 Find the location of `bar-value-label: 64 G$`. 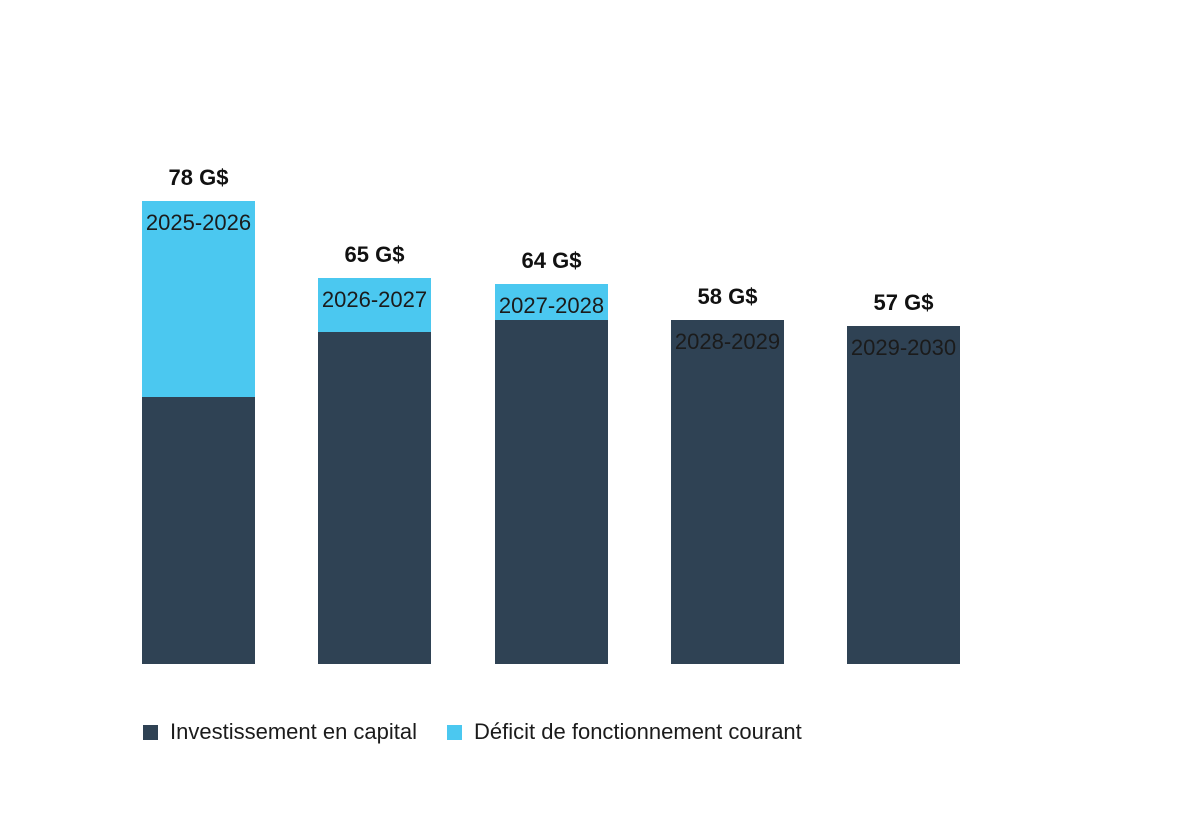

bar-value-label: 64 G$ is located at coordinates (551, 261).